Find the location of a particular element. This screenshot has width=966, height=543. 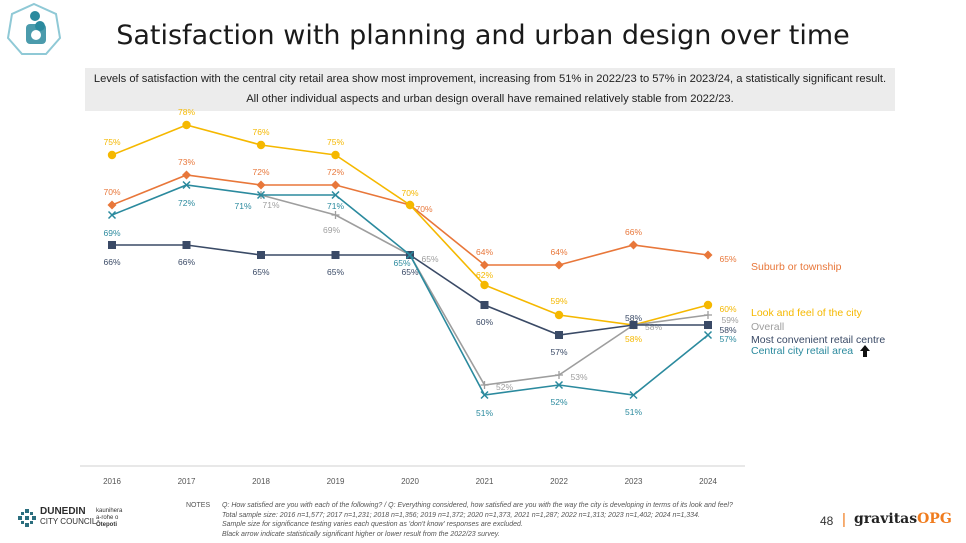

data-label: 51% is located at coordinates (633, 412).